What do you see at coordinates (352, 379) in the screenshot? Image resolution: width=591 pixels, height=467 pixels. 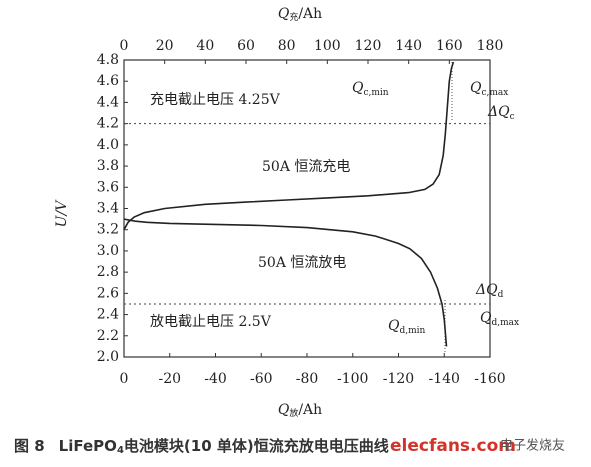 I see `x-tick-label: -100` at bounding box center [352, 379].